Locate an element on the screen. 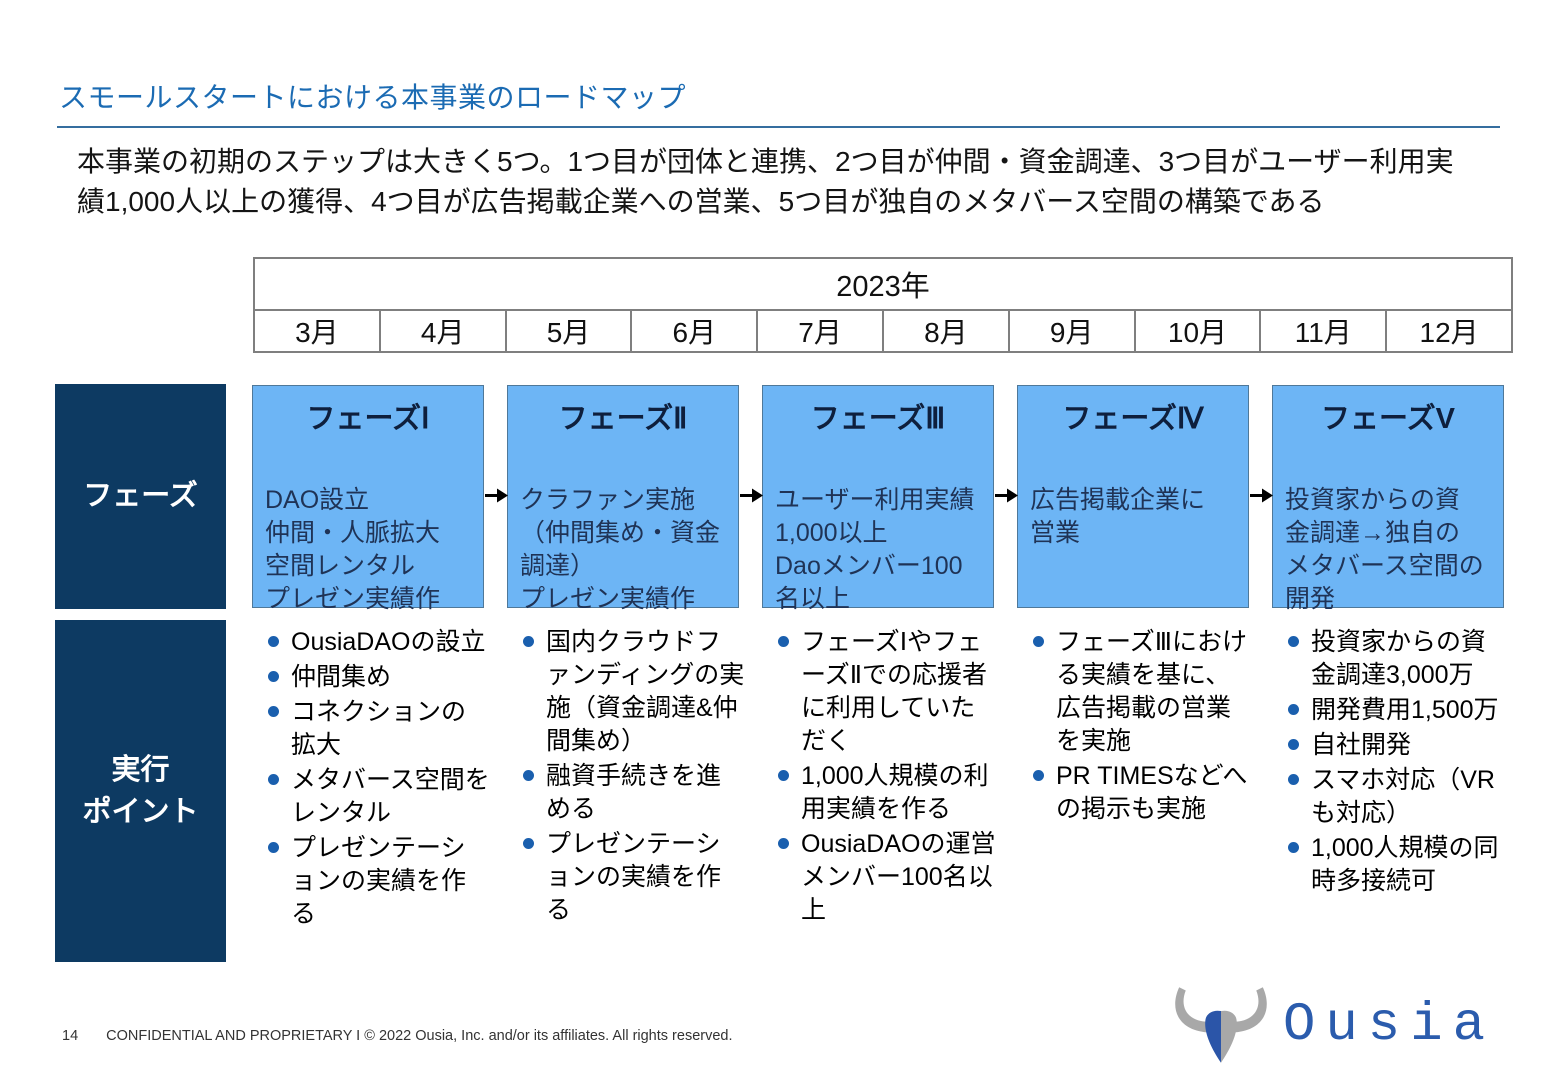  execution-point: OusiaDAOの設立 is located at coordinates (371, 642).